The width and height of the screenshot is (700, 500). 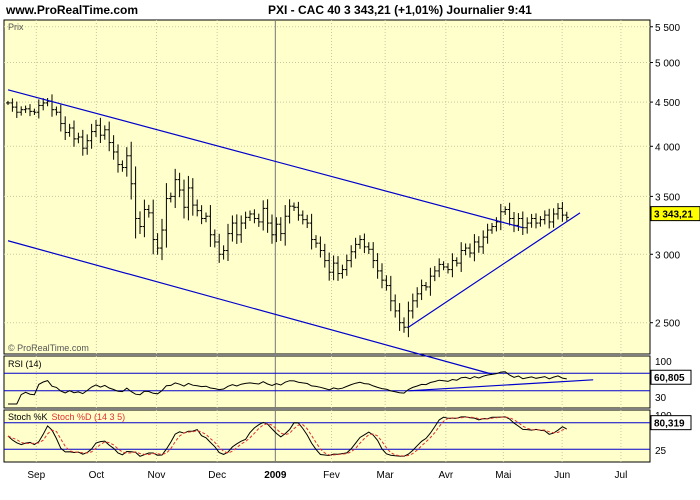 I want to click on watermark: © ProRealTime.com, so click(x=48, y=348).